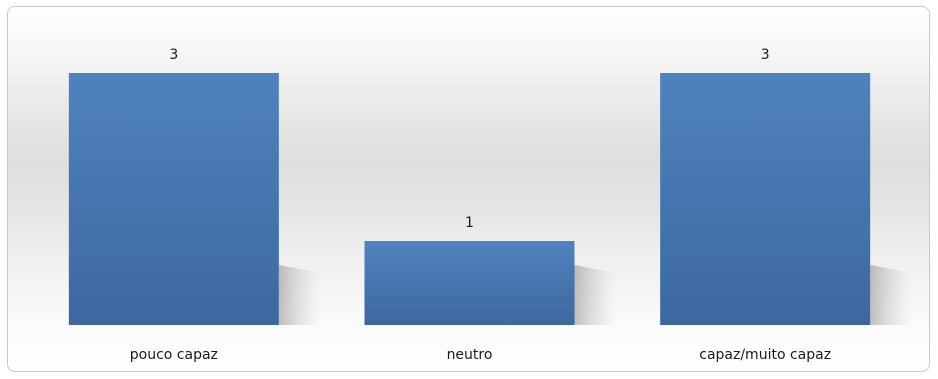 Image resolution: width=938 pixels, height=379 pixels. Describe the element at coordinates (469, 223) in the screenshot. I see `data-label: 1` at that location.